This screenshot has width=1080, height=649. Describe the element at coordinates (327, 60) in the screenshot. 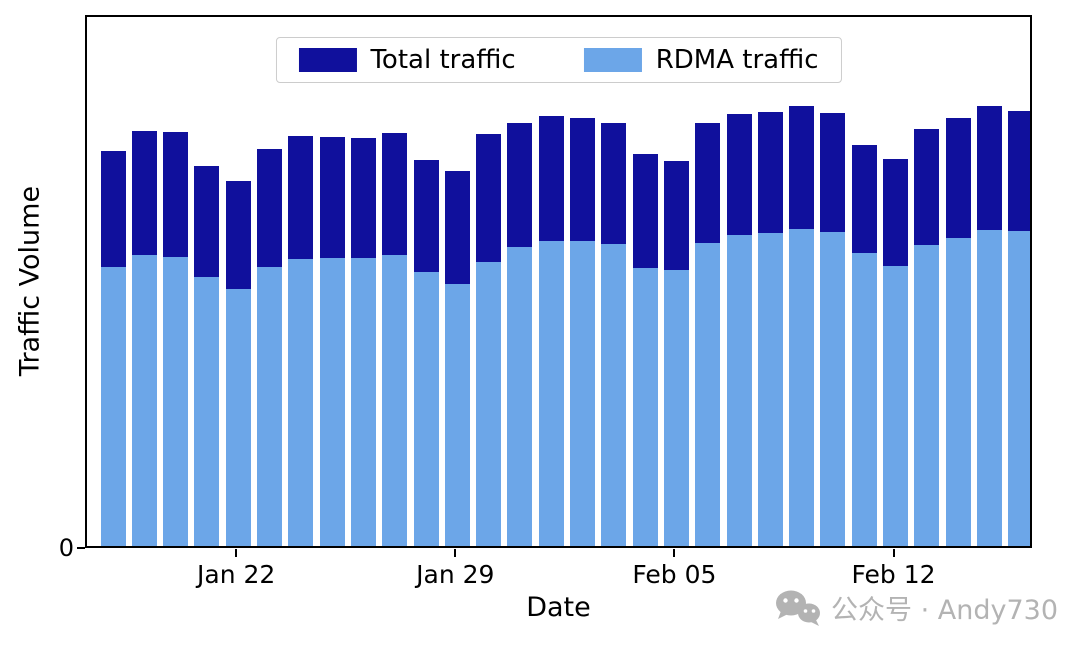

I see `legend-swatch-total-traffic` at that location.